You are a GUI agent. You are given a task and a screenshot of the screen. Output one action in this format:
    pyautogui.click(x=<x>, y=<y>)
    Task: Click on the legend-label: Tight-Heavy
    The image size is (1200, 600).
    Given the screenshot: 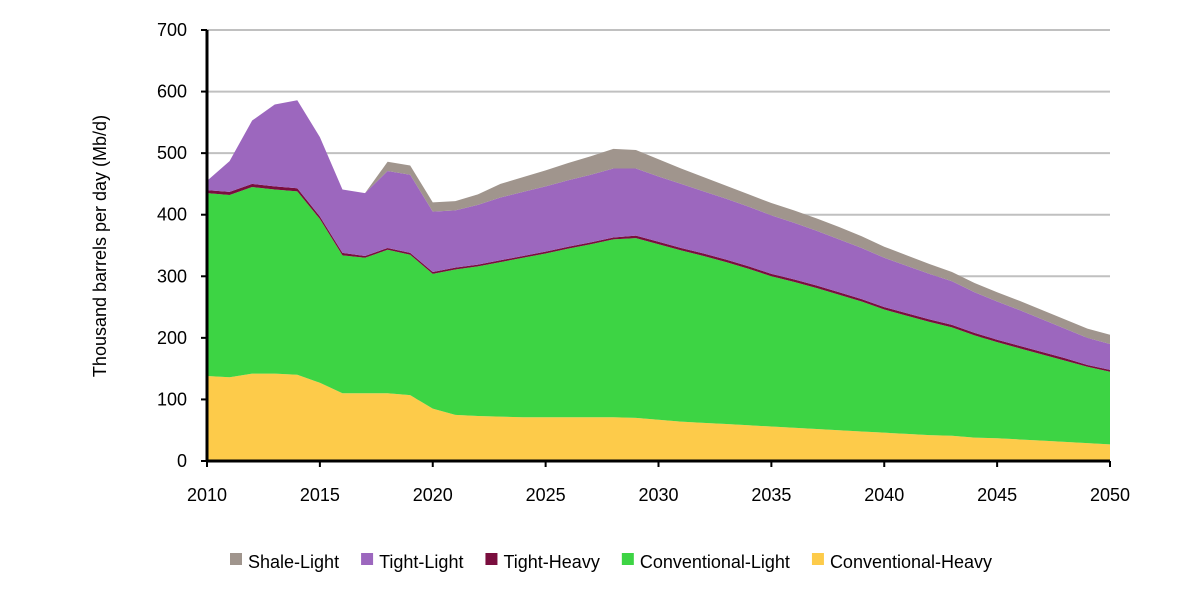 What is the action you would take?
    pyautogui.click(x=551, y=562)
    